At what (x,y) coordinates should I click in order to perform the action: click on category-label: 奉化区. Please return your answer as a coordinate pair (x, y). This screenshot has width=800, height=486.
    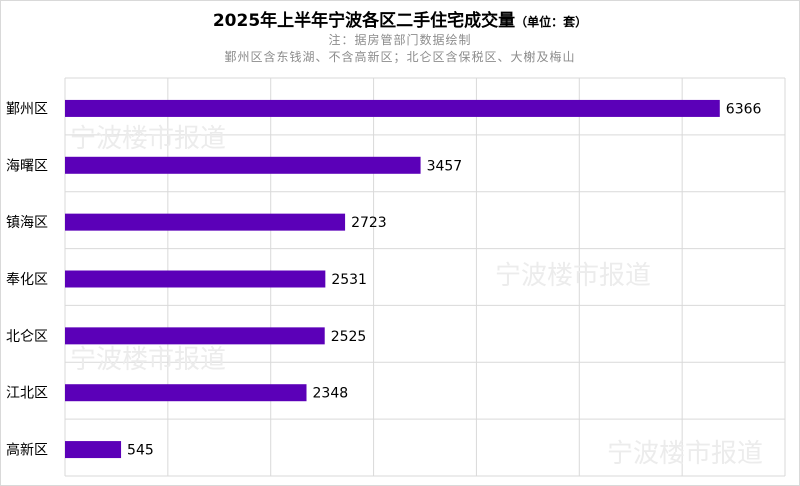
    Looking at the image, I should click on (27, 280).